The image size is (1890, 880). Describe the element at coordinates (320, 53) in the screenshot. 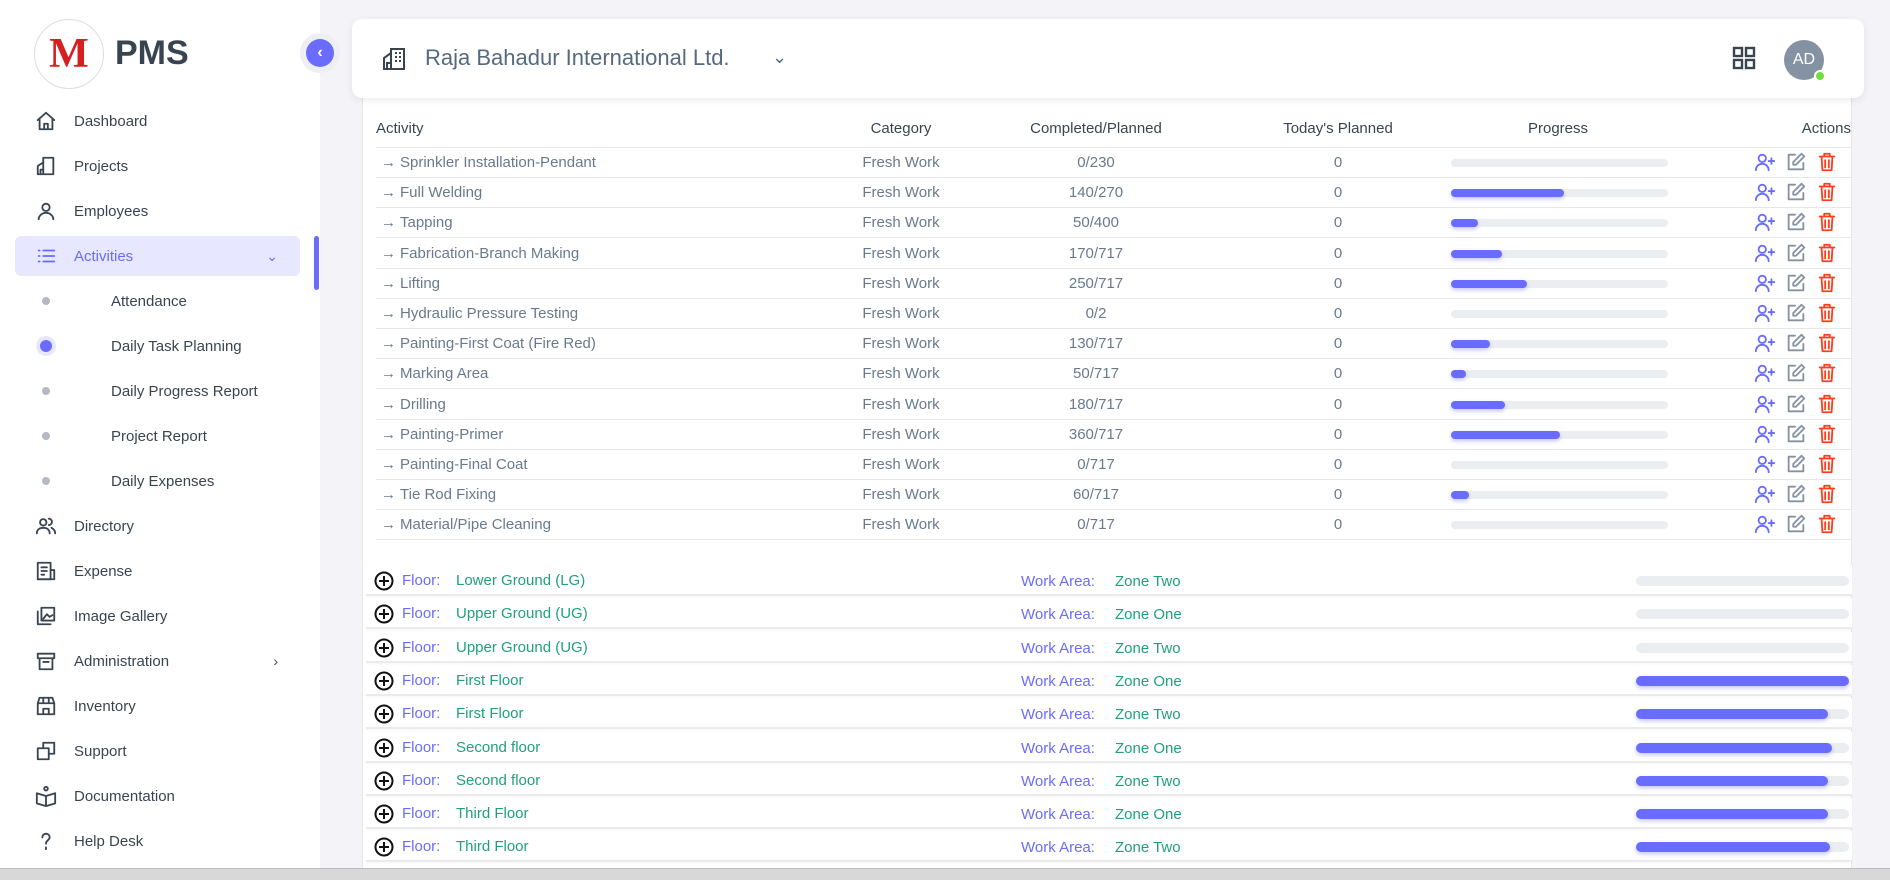

I see `collapse-sidebar-button: ‹` at that location.